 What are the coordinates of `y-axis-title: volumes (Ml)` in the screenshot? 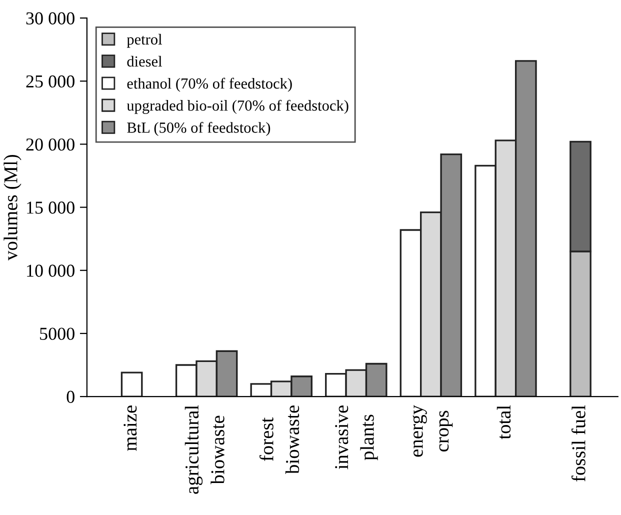 It's located at (13, 207).